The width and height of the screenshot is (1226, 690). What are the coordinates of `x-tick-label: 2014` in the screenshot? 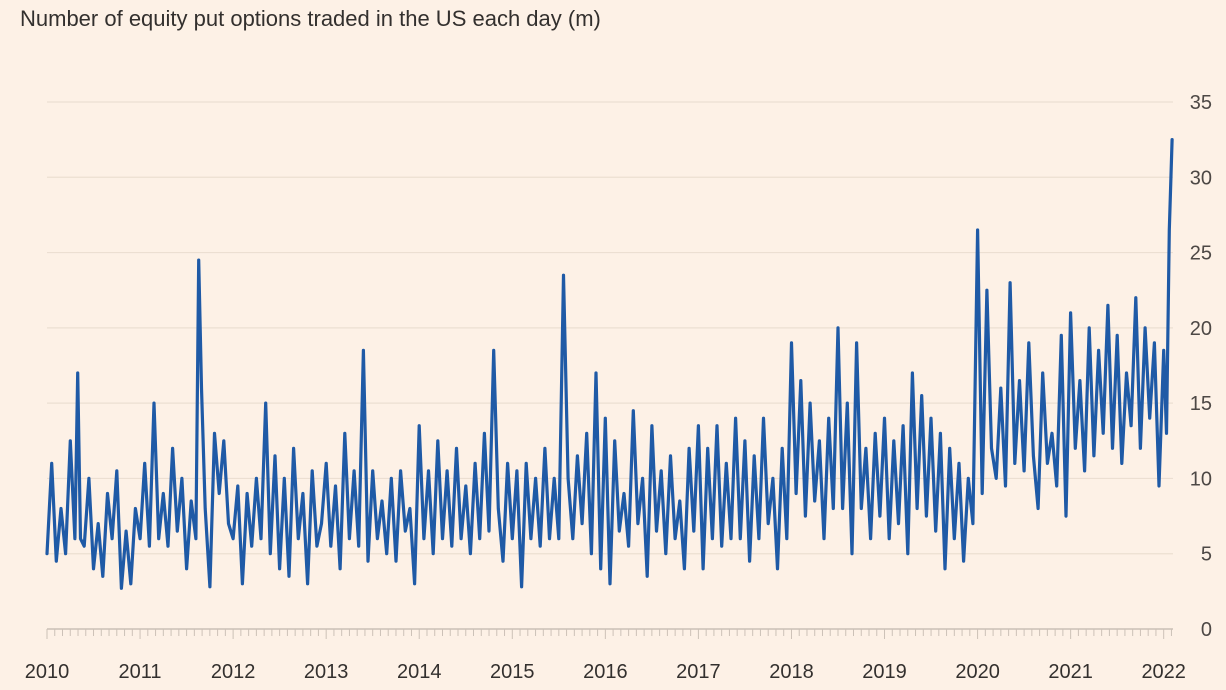 It's located at (419, 672).